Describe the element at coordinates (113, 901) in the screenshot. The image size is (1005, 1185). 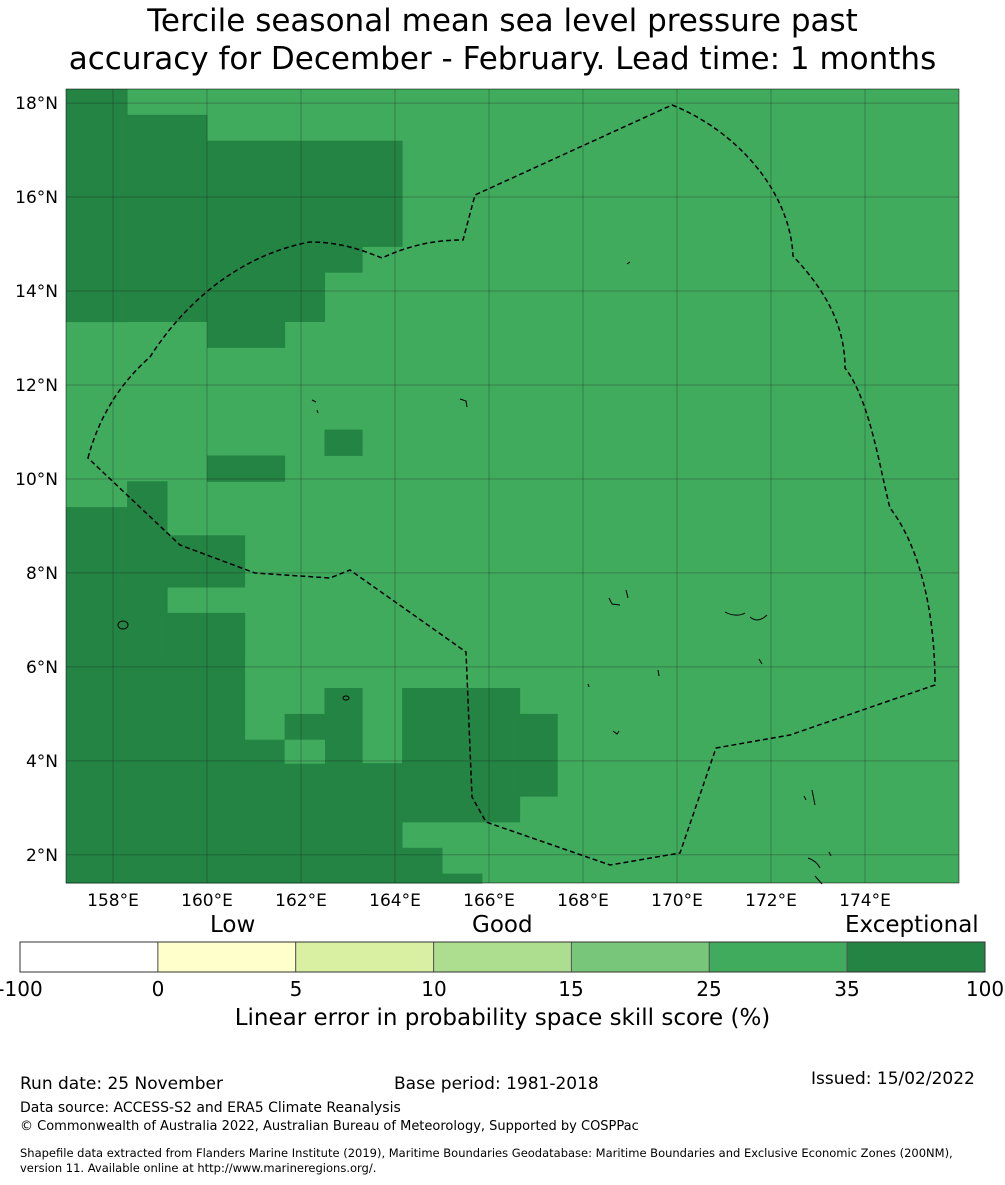
I see `longitude-tick-label: 158°E` at that location.